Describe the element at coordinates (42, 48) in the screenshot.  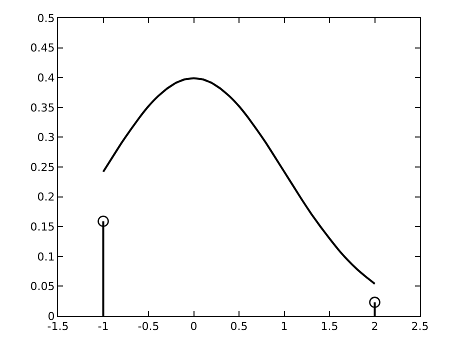
I see `y-tick-label: 0.45` at that location.